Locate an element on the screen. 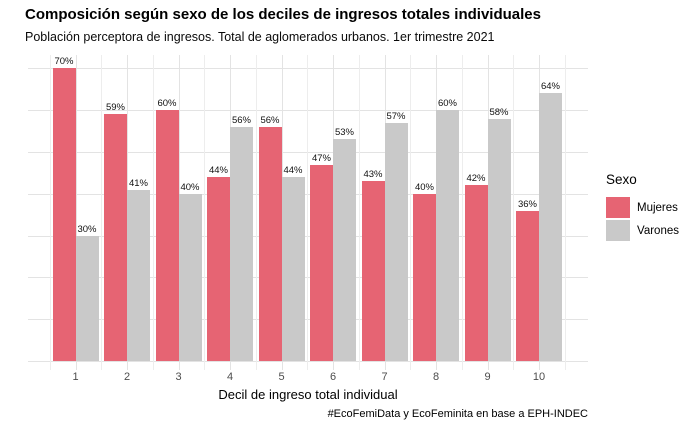 Image resolution: width=700 pixels, height=432 pixels. x-tick-label-6: 6 is located at coordinates (333, 377).